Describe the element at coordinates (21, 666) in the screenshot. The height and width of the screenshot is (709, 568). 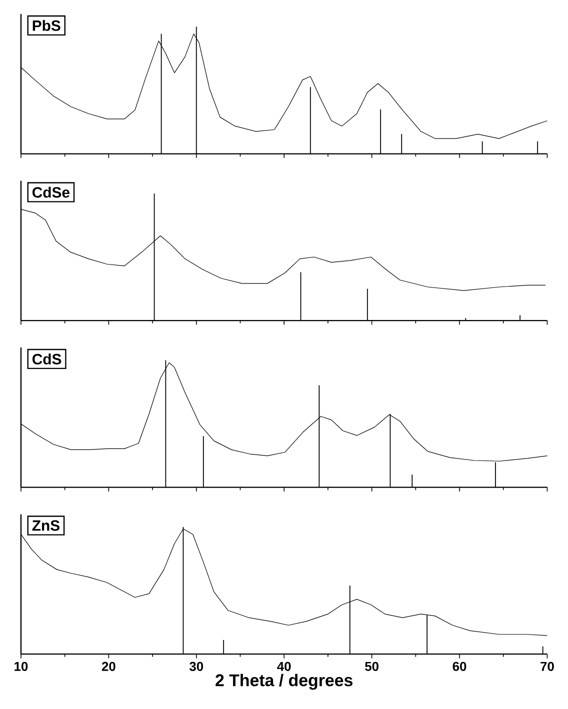
I see `x-tick-label: 10` at that location.